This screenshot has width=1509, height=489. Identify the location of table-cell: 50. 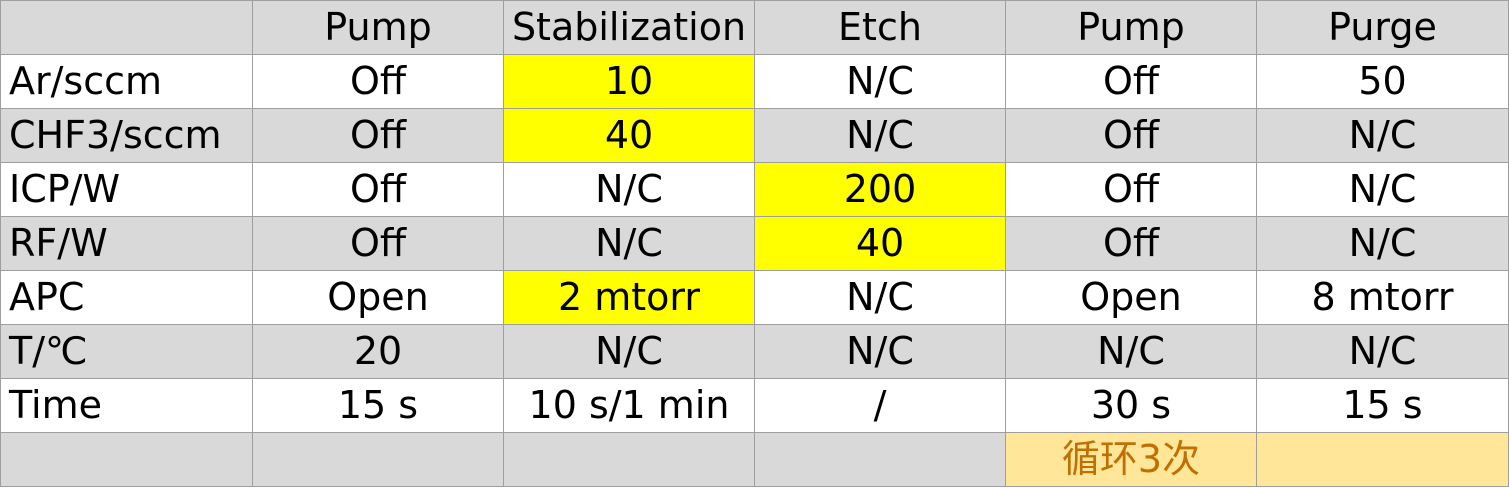
(1382, 81).